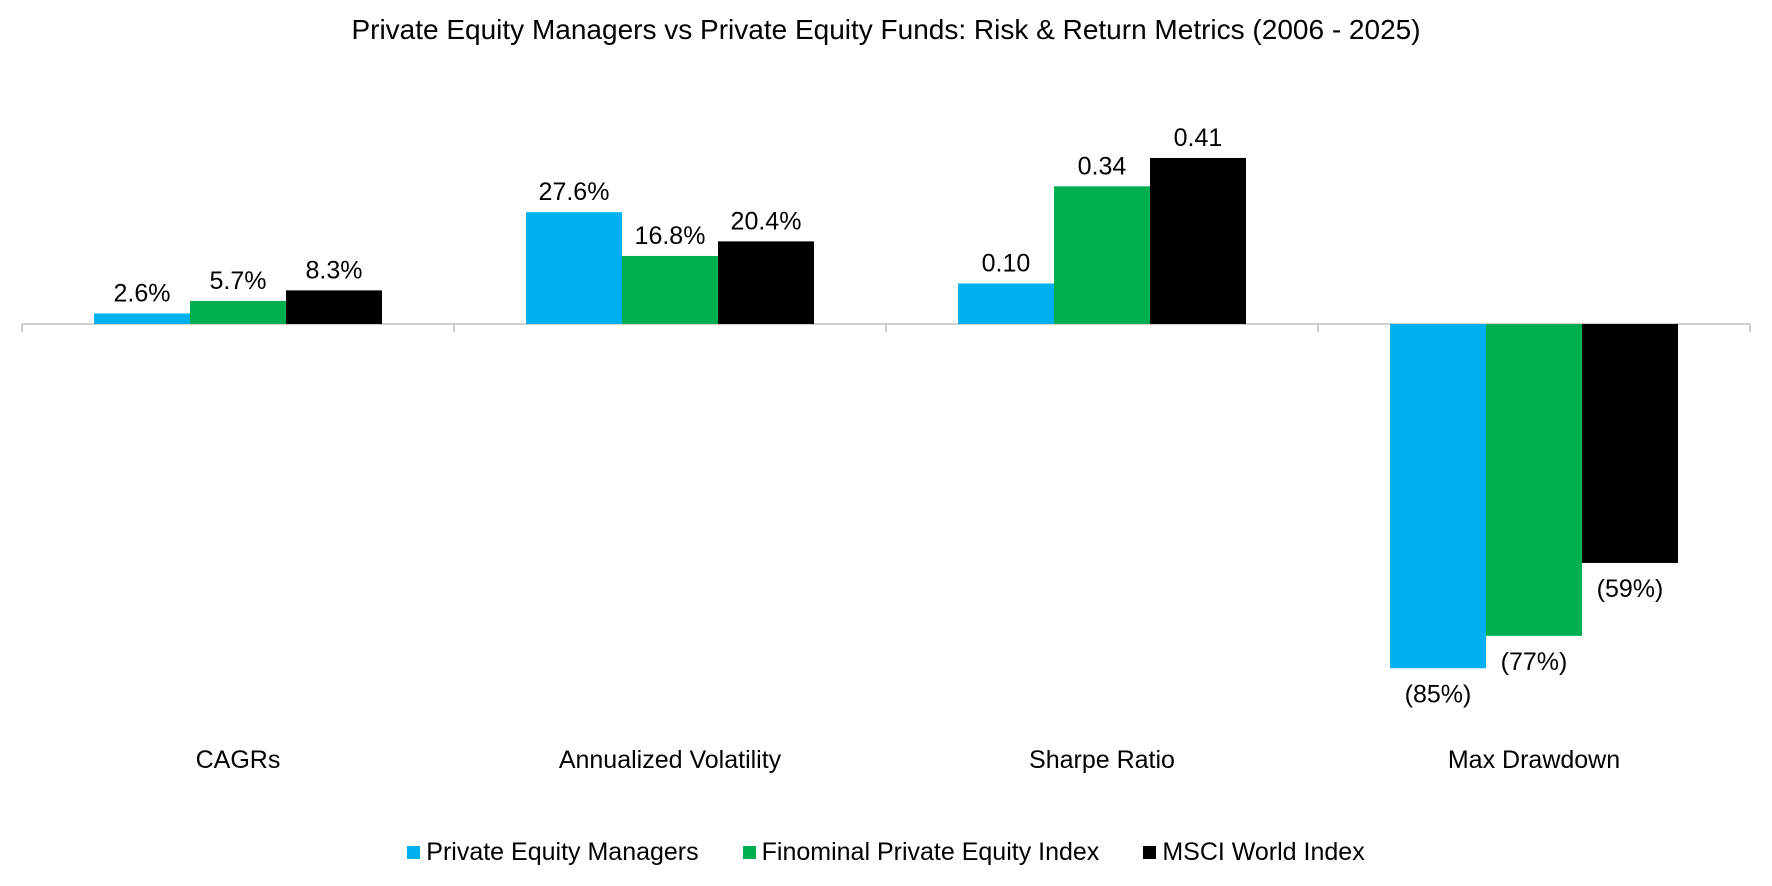  I want to click on data-label: 0.34, so click(1102, 166).